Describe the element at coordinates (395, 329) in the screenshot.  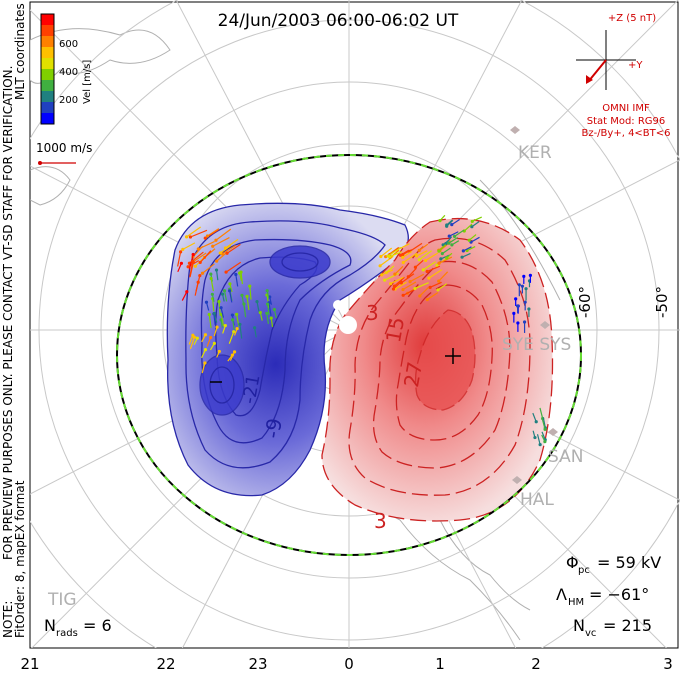
I see `contour-label: 15` at that location.